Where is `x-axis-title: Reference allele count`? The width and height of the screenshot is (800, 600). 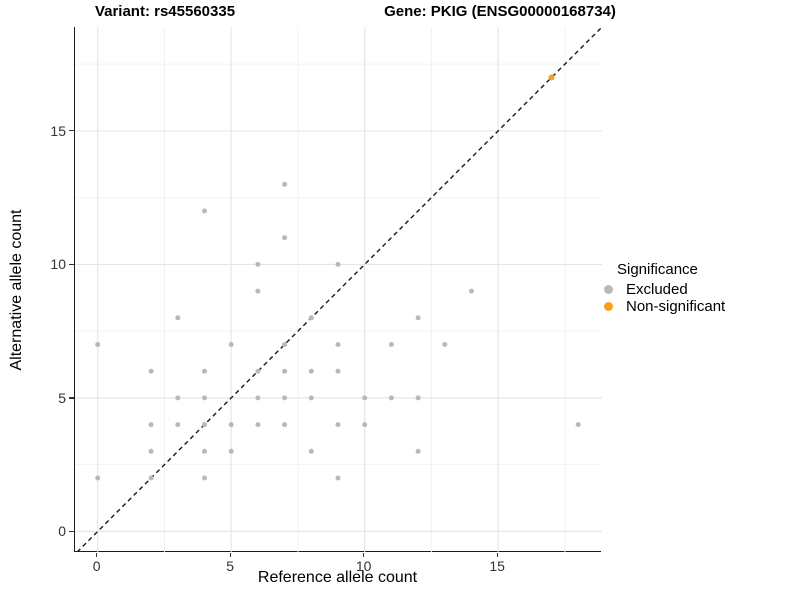
x-axis-title: Reference allele count is located at coordinates (337, 577).